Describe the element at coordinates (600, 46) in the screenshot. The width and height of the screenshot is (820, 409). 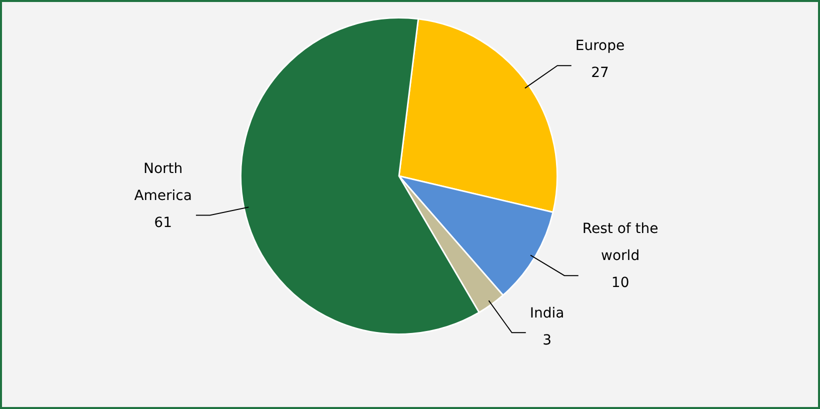
I see `slice-label: Europe` at that location.